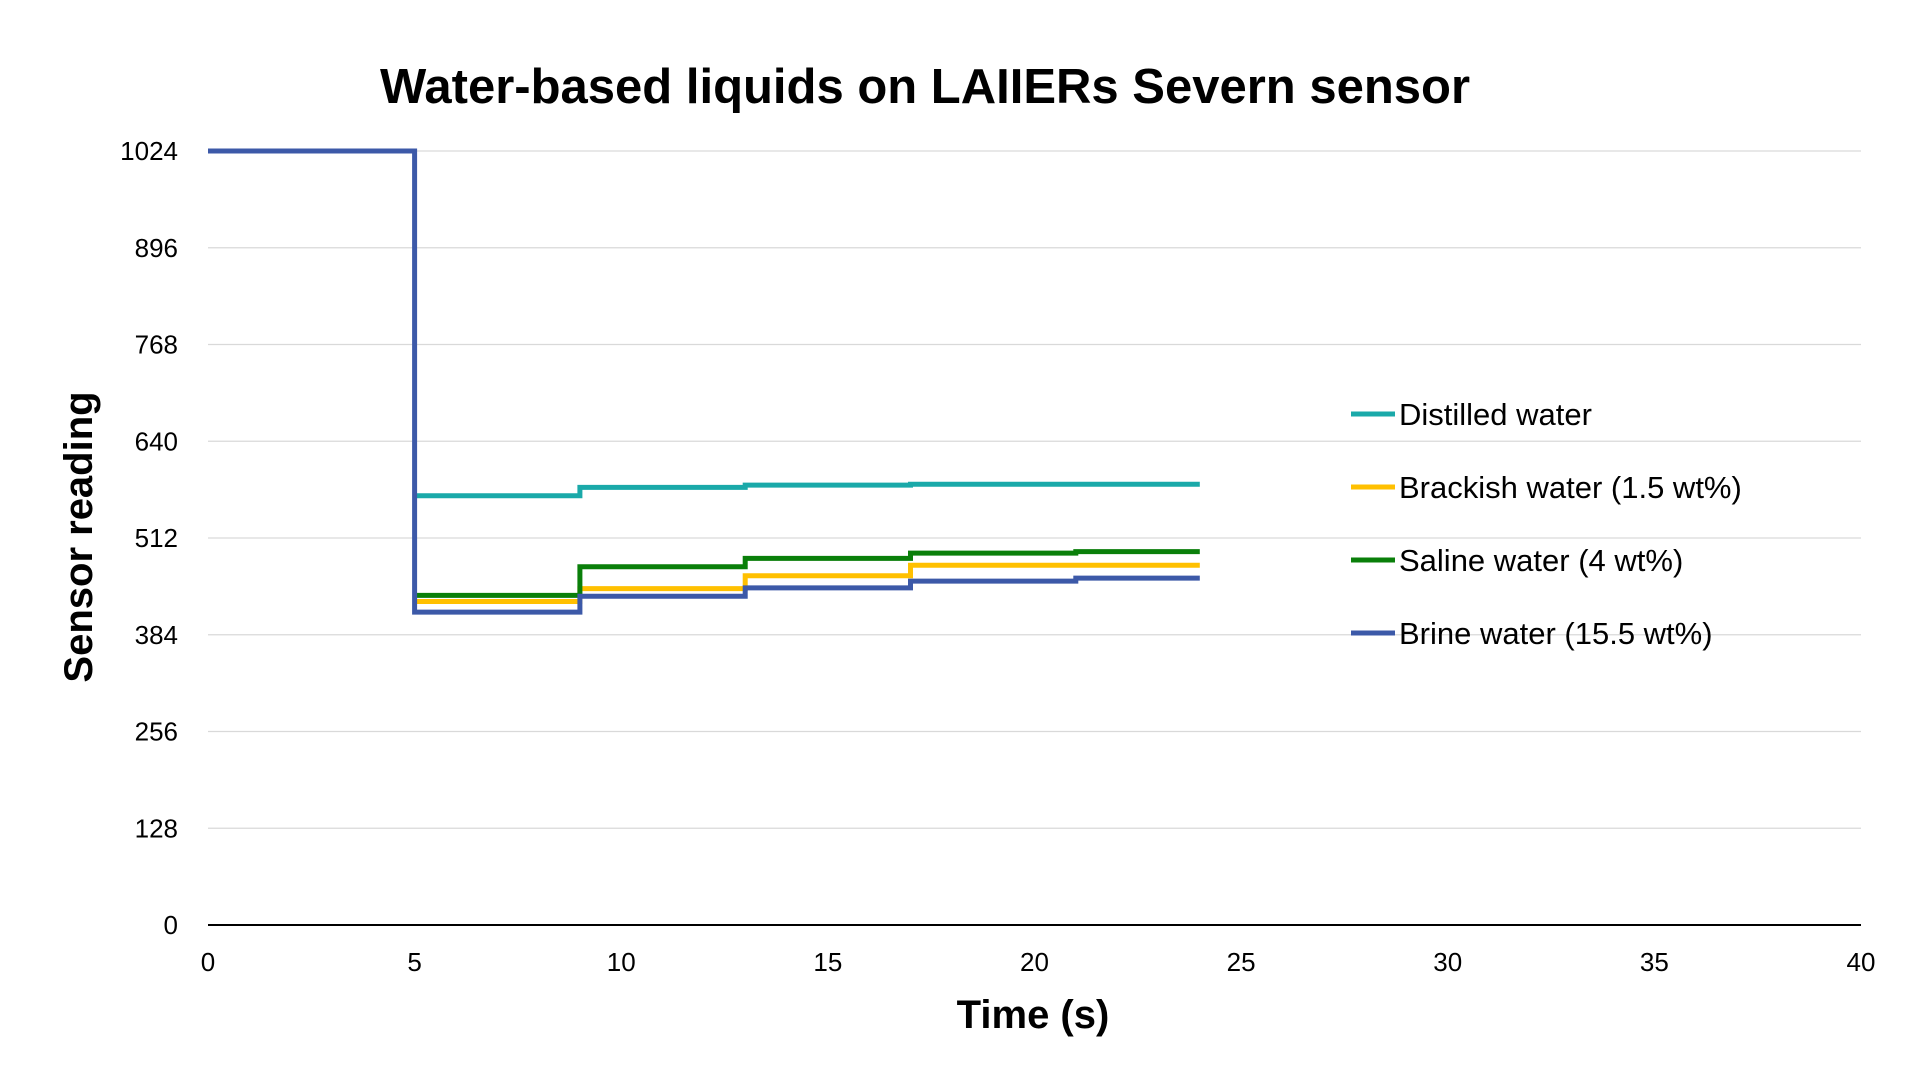 This screenshot has width=1920, height=1085. What do you see at coordinates (156, 441) in the screenshot?
I see `y-tick-label: 640` at bounding box center [156, 441].